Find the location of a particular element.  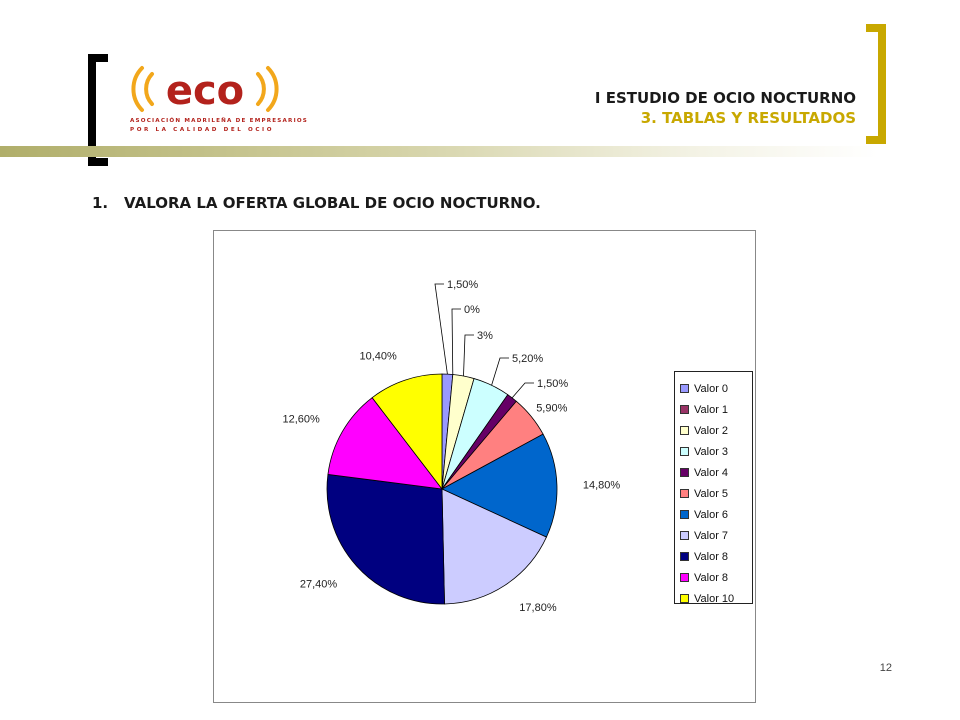

slice-label-2: 3% is located at coordinates (485, 336).